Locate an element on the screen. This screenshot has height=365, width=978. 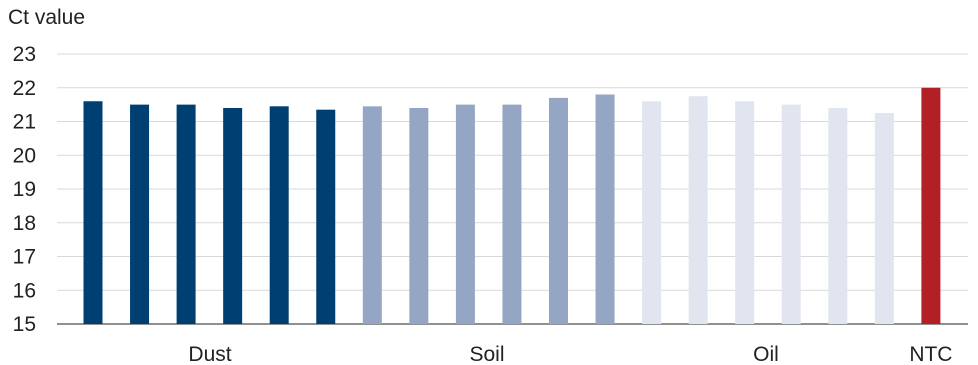
y-tick-label: 18 is located at coordinates (24, 223).